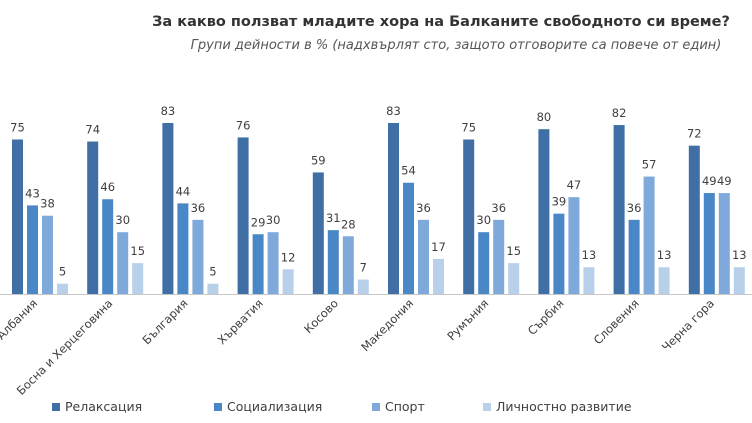 The height and width of the screenshot is (423, 752). Describe the element at coordinates (164, 321) in the screenshot. I see `category-label: България` at that location.